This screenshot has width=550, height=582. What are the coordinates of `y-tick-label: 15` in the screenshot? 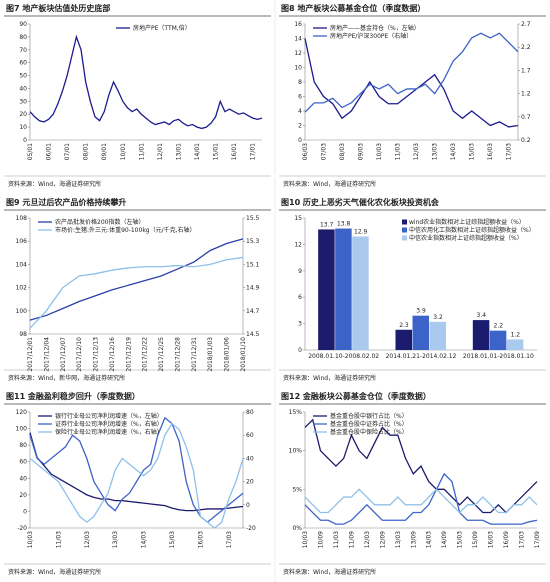 It's located at (298, 218).